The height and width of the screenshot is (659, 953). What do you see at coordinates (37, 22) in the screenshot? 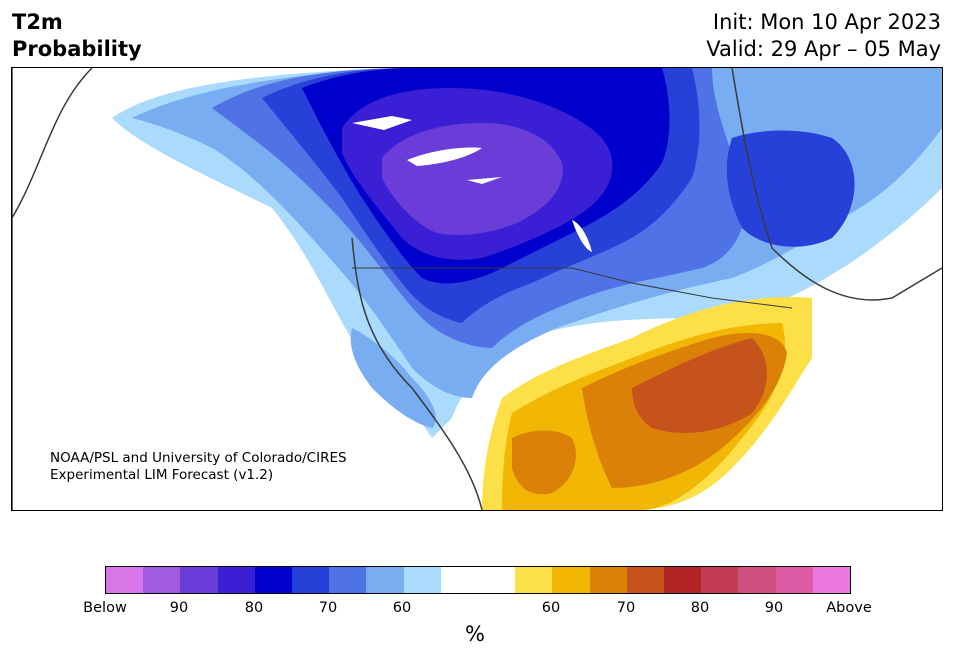
I see `title-line-1: T2m` at bounding box center [37, 22].